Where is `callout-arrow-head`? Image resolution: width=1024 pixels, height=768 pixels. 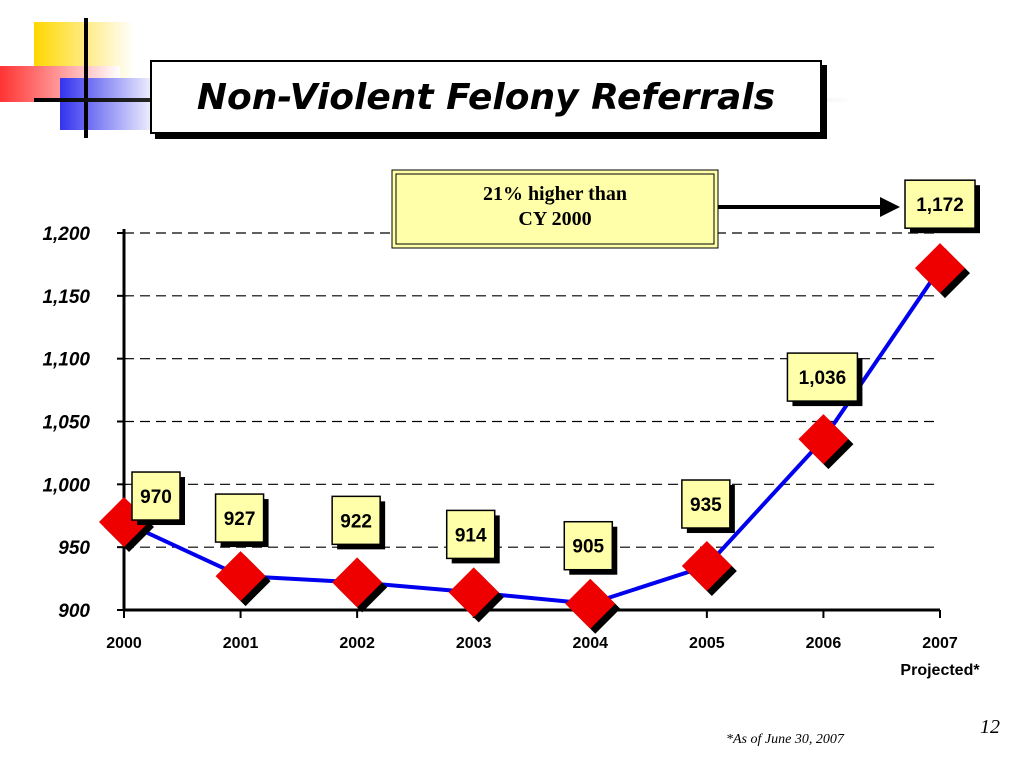
callout-arrow-head is located at coordinates (890, 207).